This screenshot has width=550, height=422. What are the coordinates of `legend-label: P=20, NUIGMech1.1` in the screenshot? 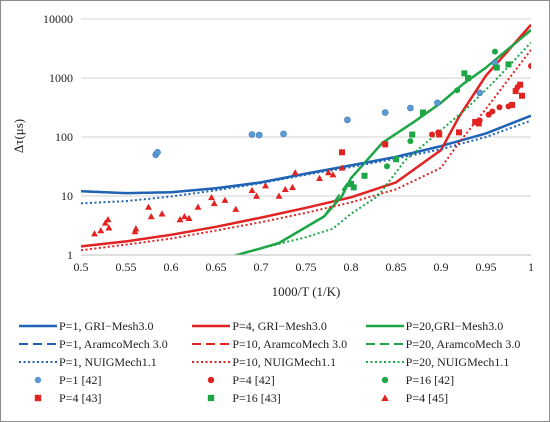 It's located at (457, 361).